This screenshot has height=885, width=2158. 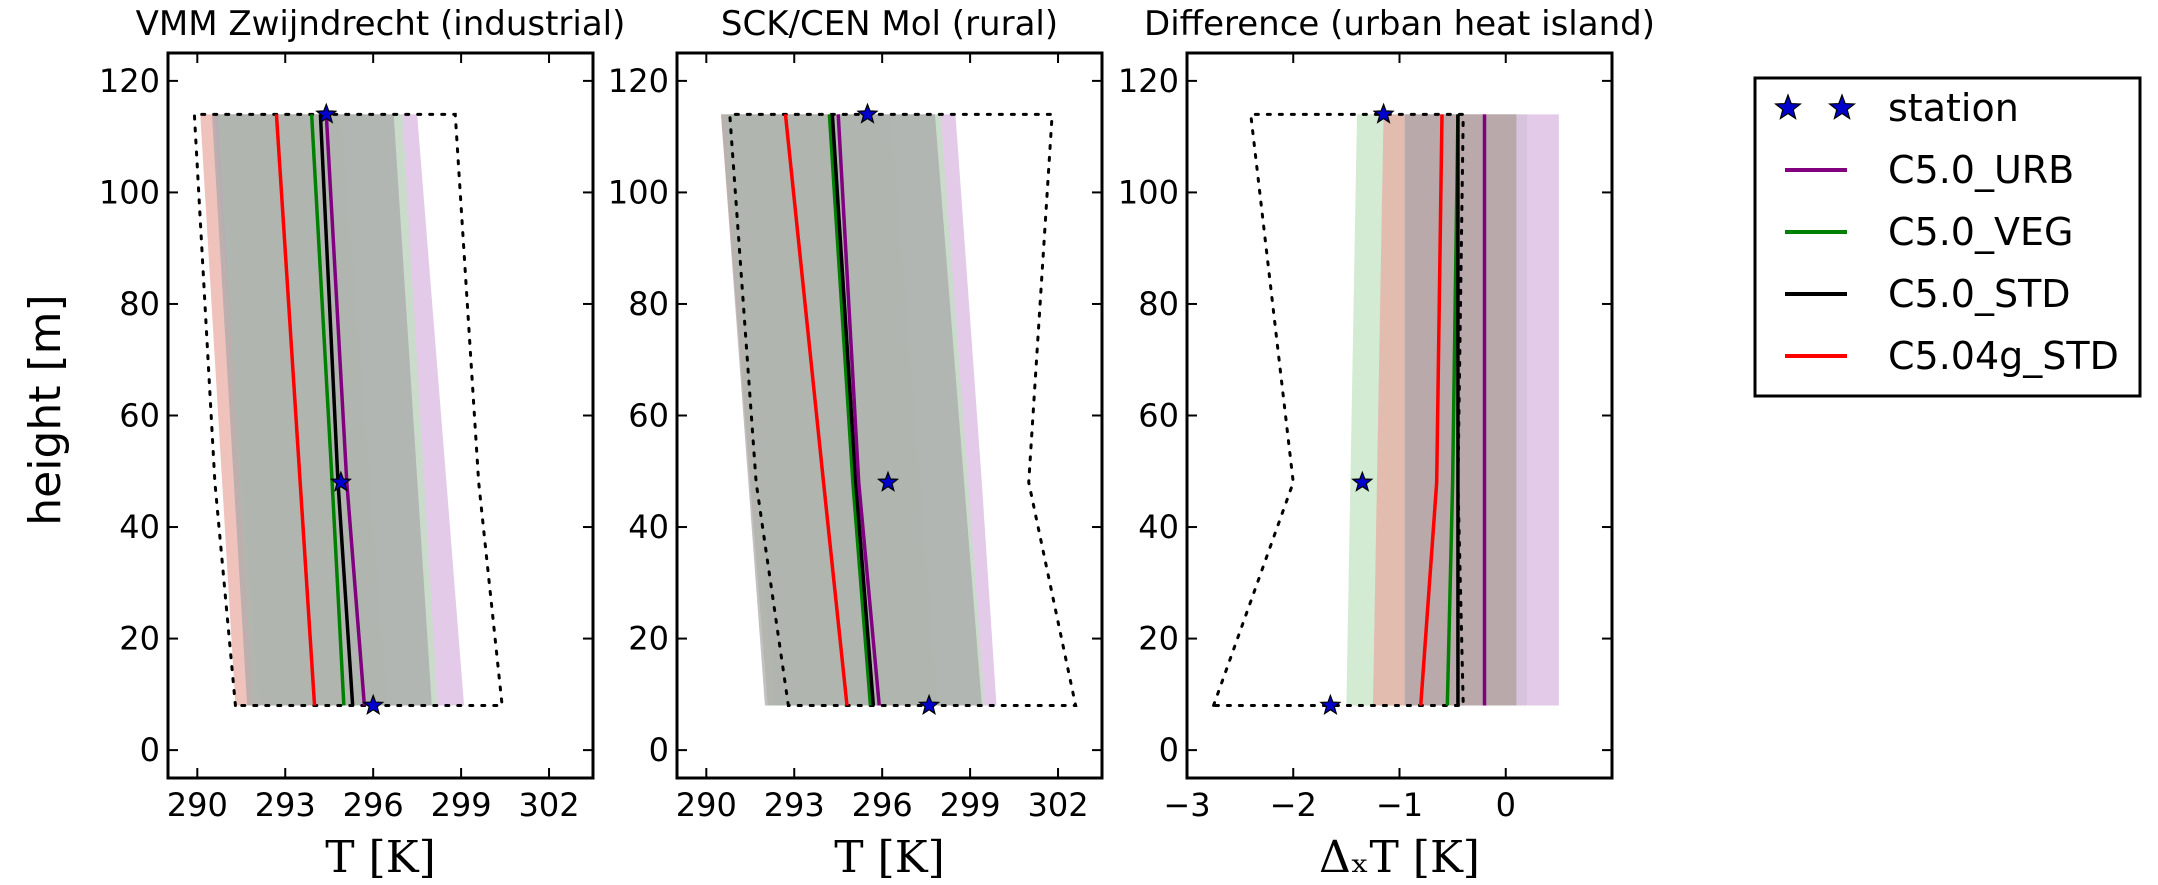 I want to click on line-C5.0_STD, so click(x=853, y=410).